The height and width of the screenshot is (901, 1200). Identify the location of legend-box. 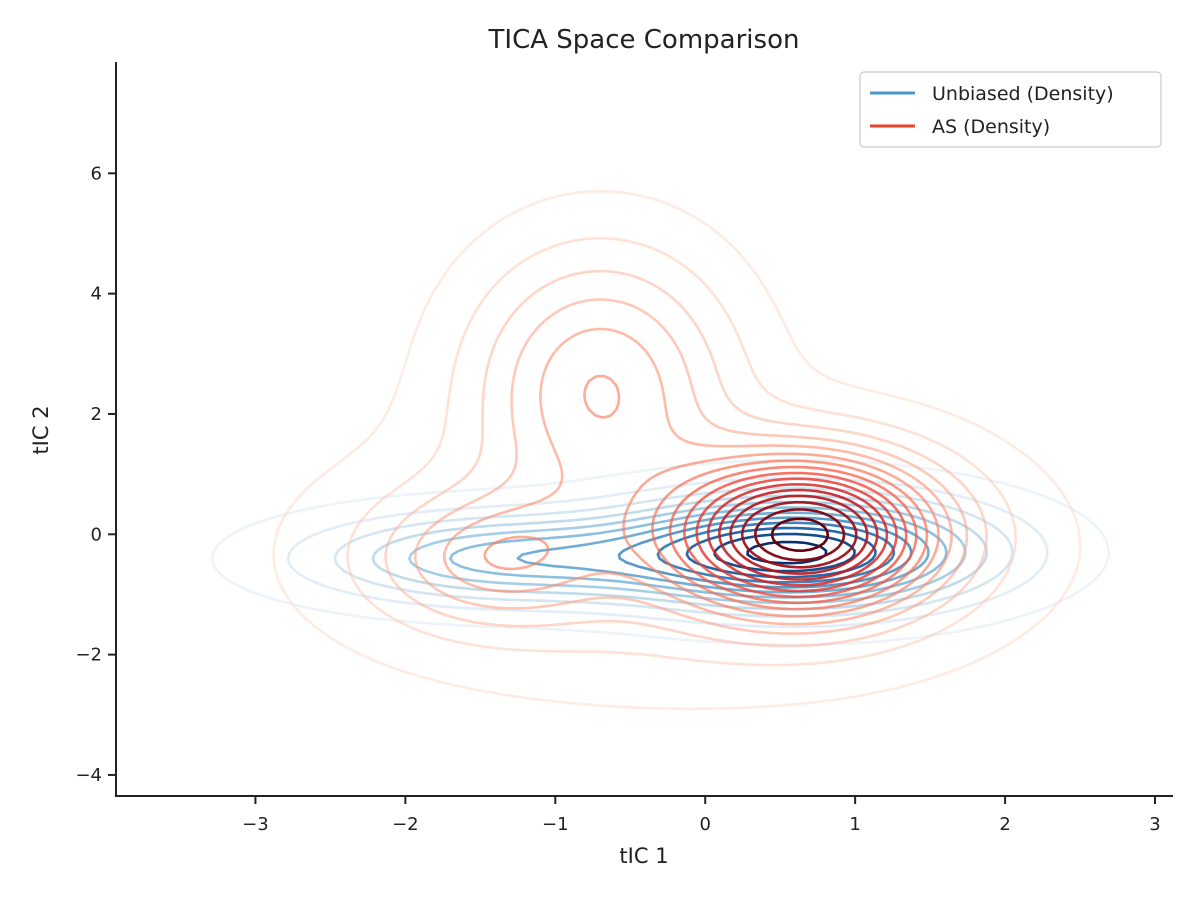
(1010, 109).